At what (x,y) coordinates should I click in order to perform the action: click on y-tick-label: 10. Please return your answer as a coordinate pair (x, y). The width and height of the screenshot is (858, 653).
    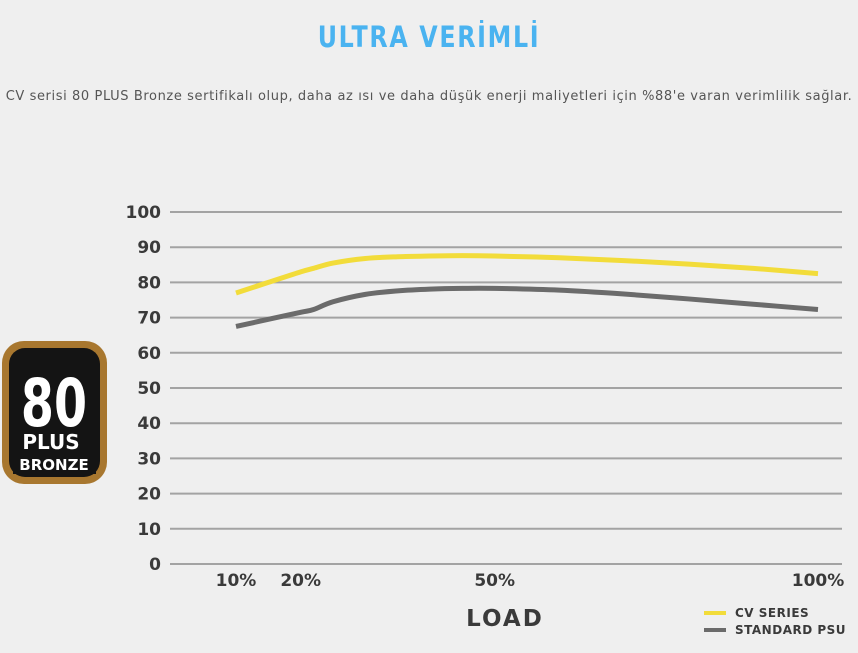
    Looking at the image, I should click on (149, 530).